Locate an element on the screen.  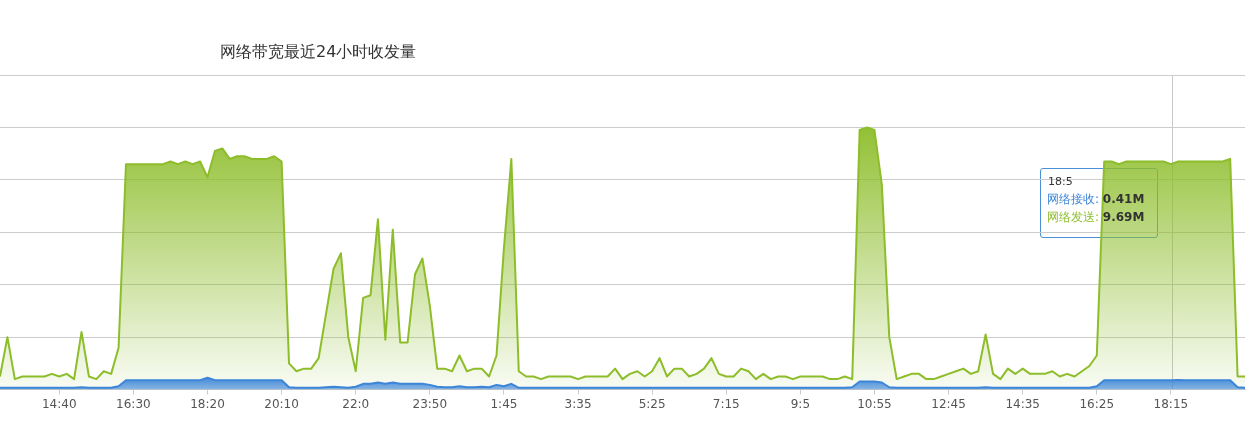
x-tick-label: 18:15 is located at coordinates (1171, 403).